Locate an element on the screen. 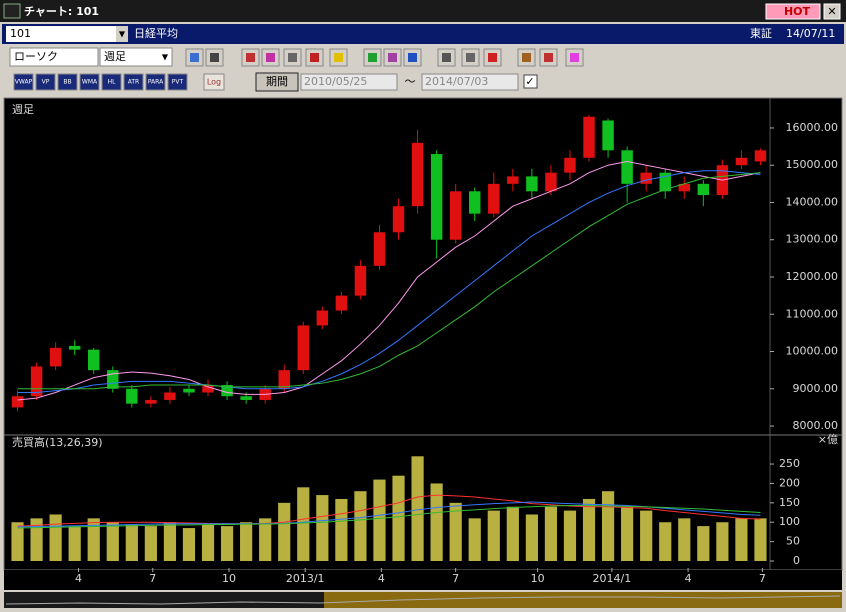  log-button is located at coordinates (214, 82).